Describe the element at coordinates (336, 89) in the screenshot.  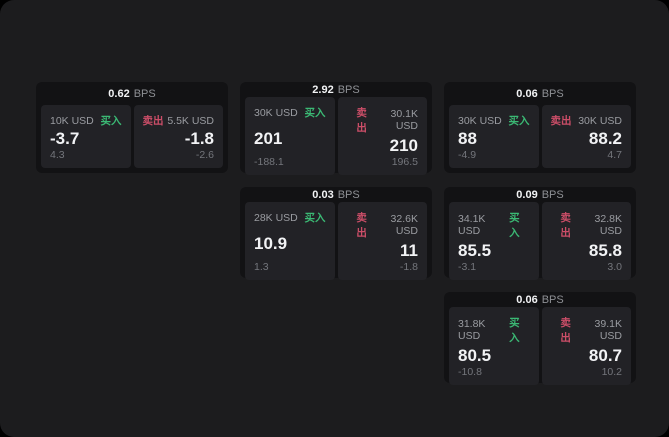
I see `card-header: 2.92 BPS` at that location.